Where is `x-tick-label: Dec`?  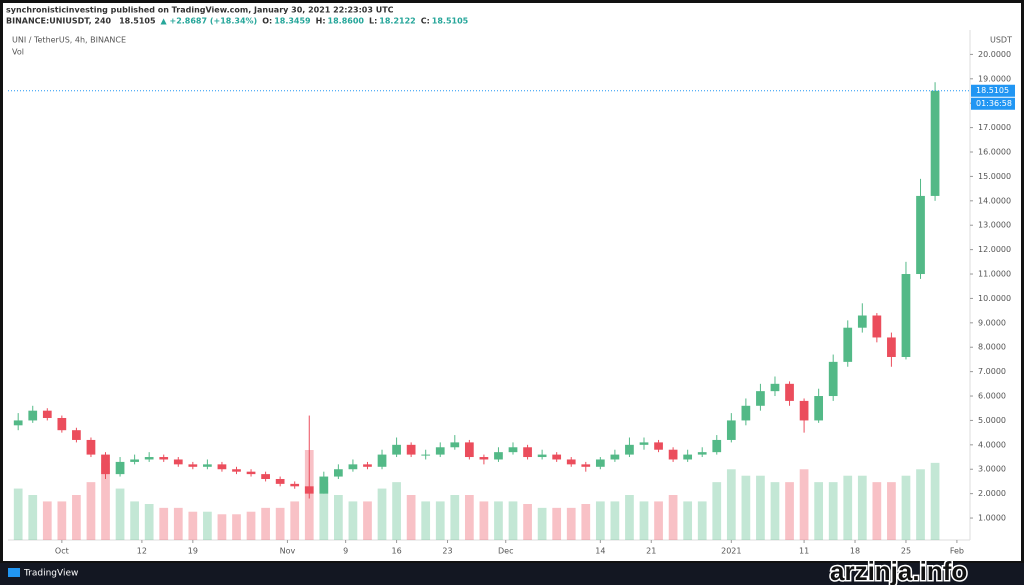 x-tick-label: Dec is located at coordinates (505, 551).